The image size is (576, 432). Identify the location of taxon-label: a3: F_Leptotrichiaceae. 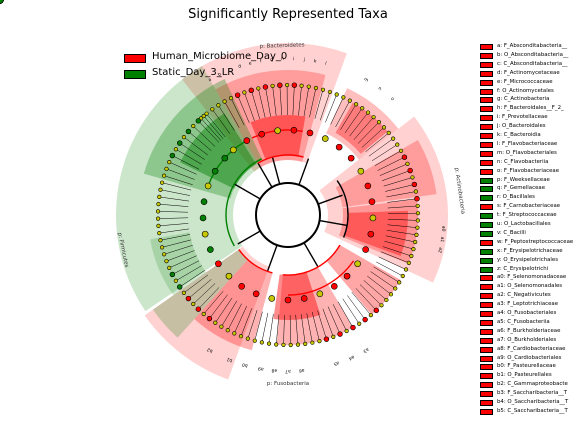
(528, 304).